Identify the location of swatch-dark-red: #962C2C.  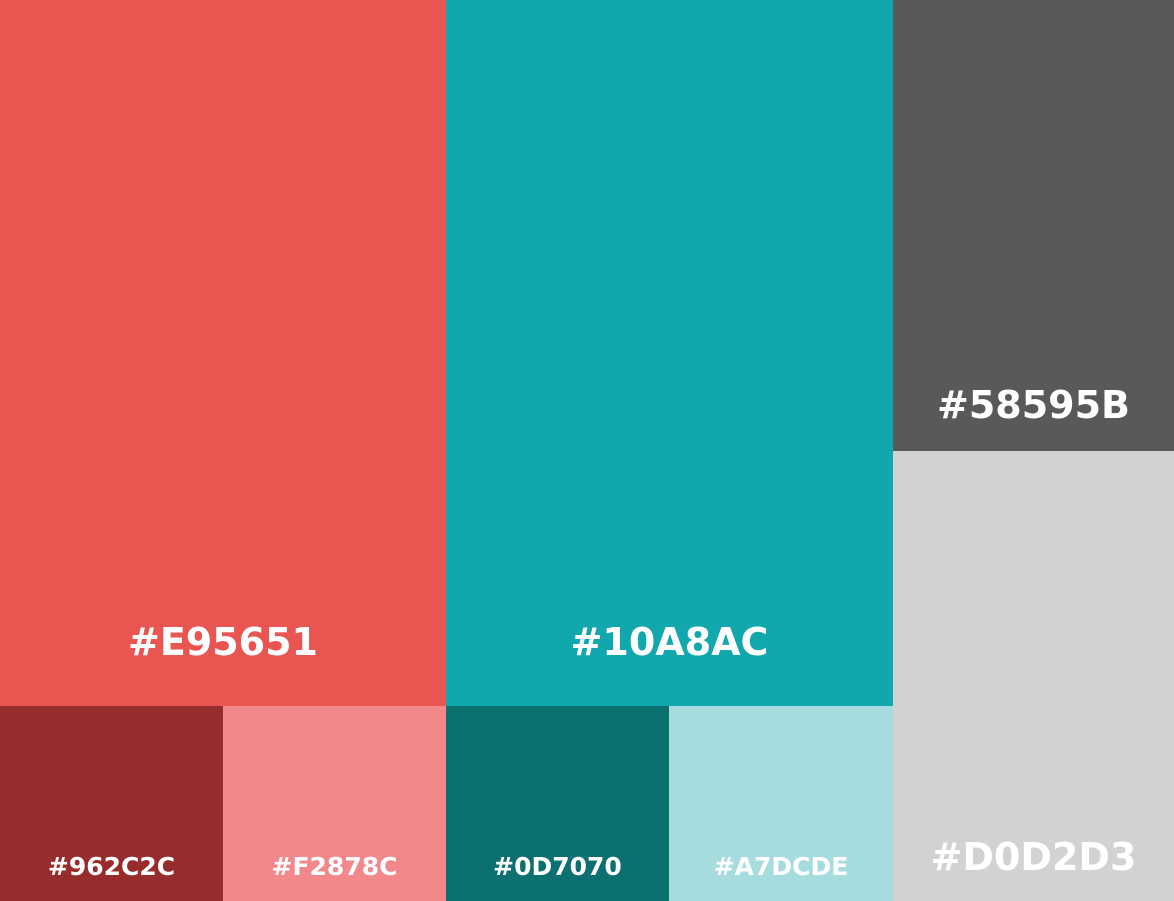
(111, 803).